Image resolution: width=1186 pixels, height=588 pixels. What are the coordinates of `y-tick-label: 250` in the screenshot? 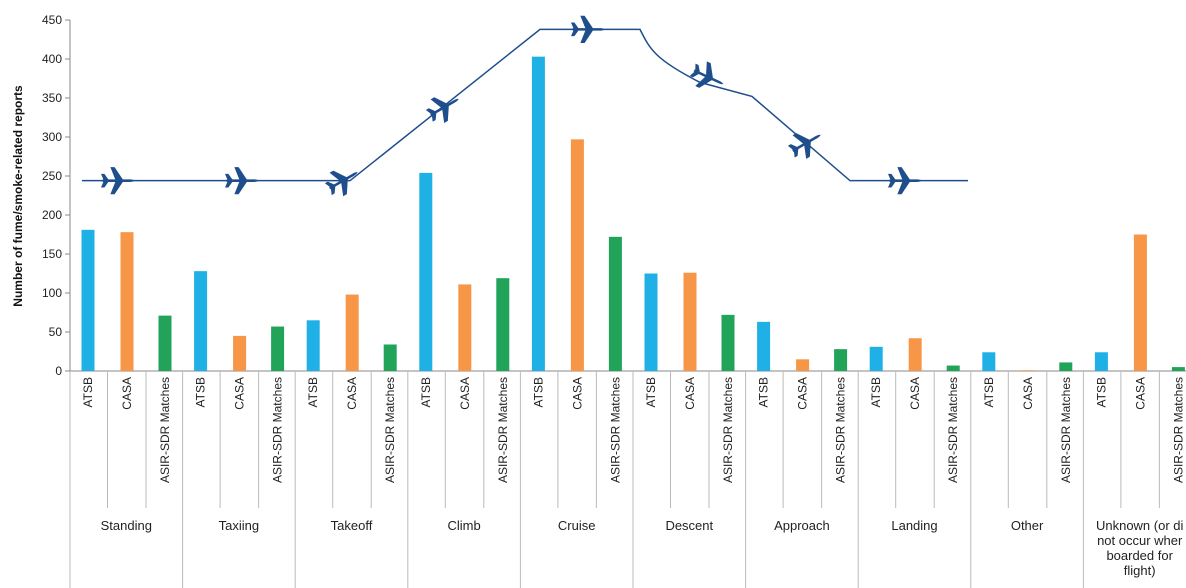 It's located at (52, 176).